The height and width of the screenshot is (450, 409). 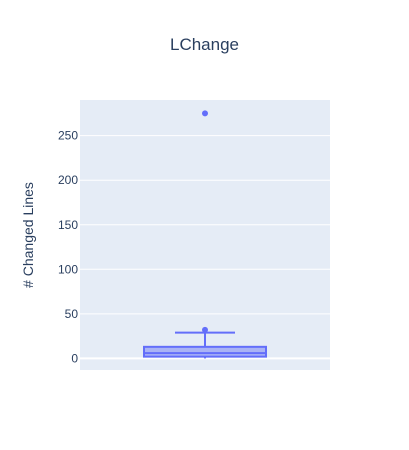 I want to click on y-tick-label-0: 0, so click(x=74, y=358).